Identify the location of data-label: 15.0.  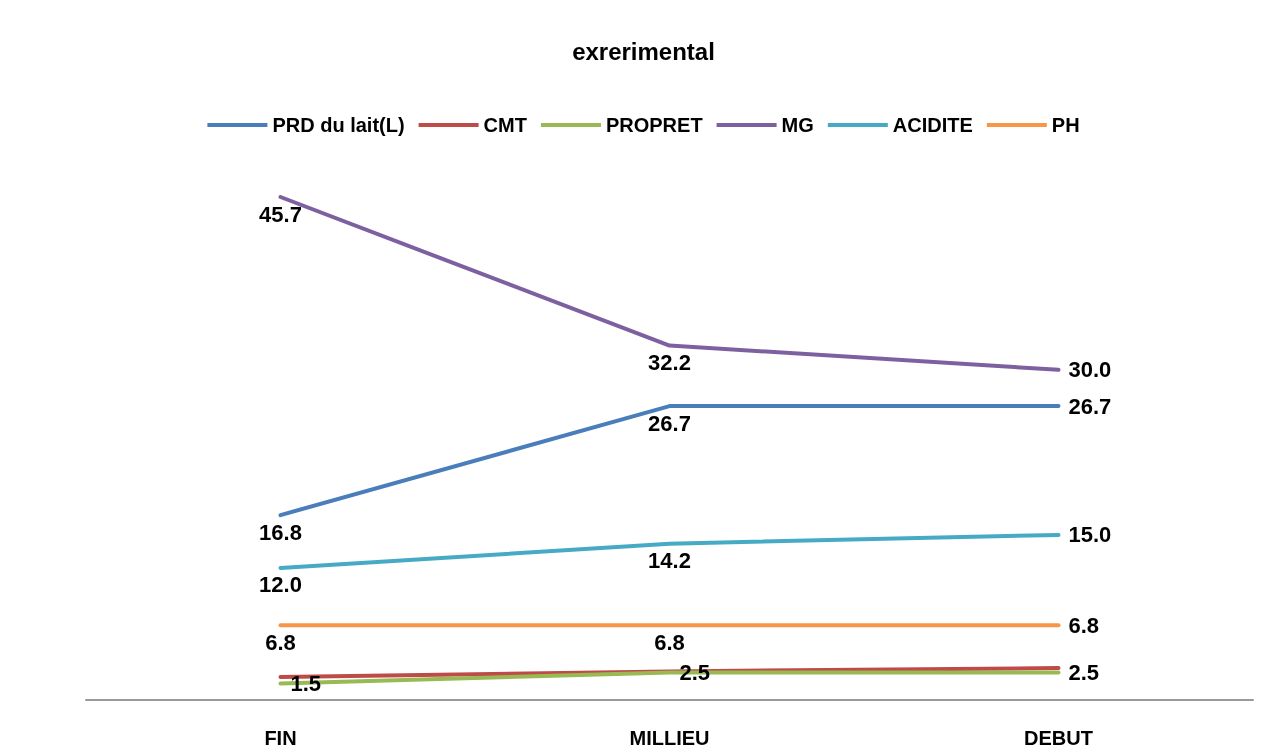
(1090, 535).